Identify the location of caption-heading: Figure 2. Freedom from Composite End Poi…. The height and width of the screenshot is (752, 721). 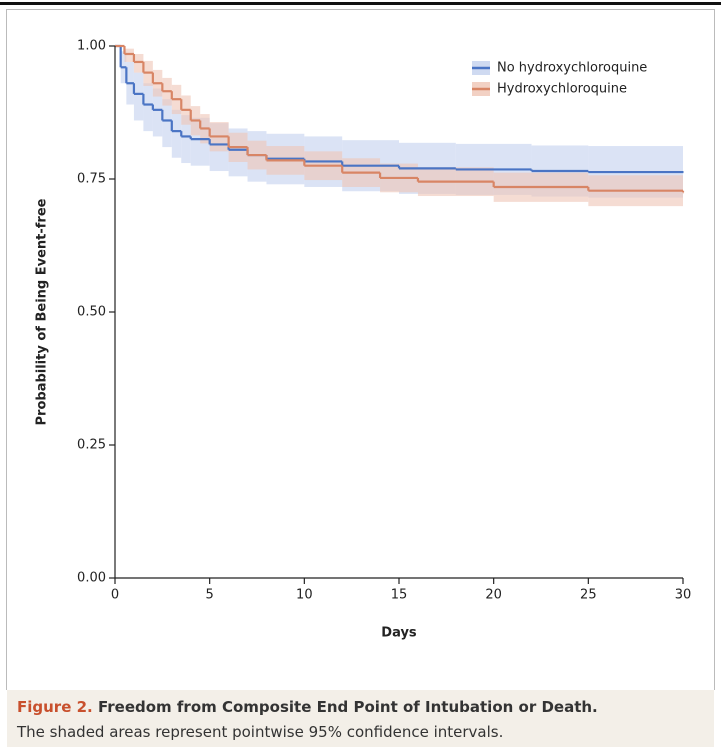
(307, 707).